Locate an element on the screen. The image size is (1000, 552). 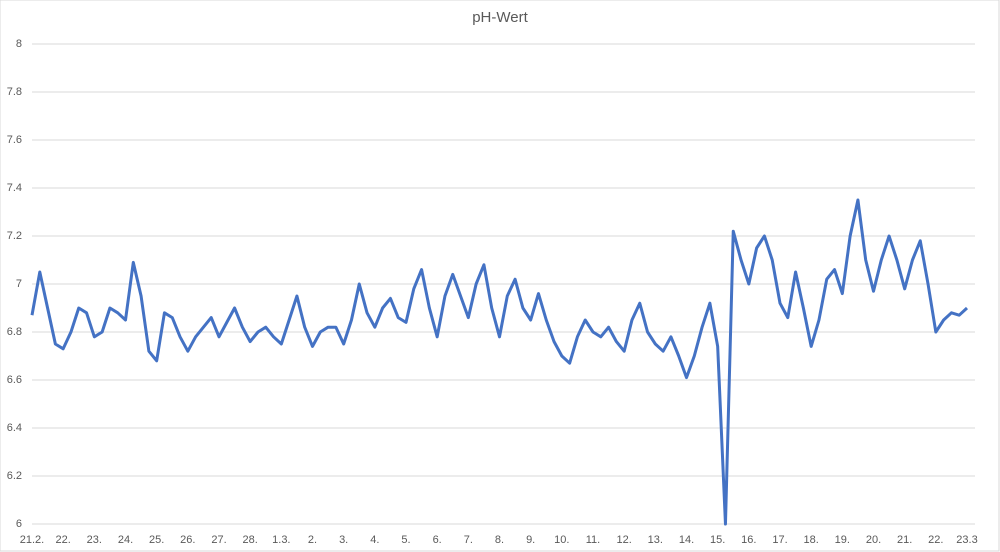
chart-title: pH-Wert is located at coordinates (500, 17).